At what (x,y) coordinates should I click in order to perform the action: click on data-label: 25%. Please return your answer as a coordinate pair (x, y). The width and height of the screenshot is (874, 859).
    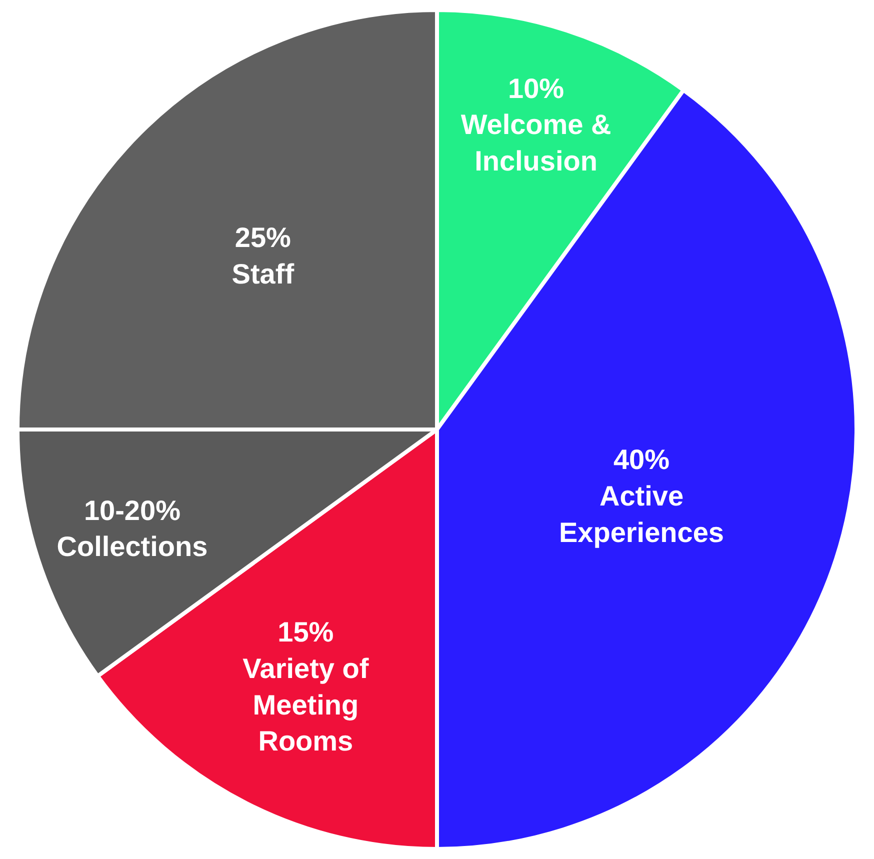
    Looking at the image, I should click on (263, 238).